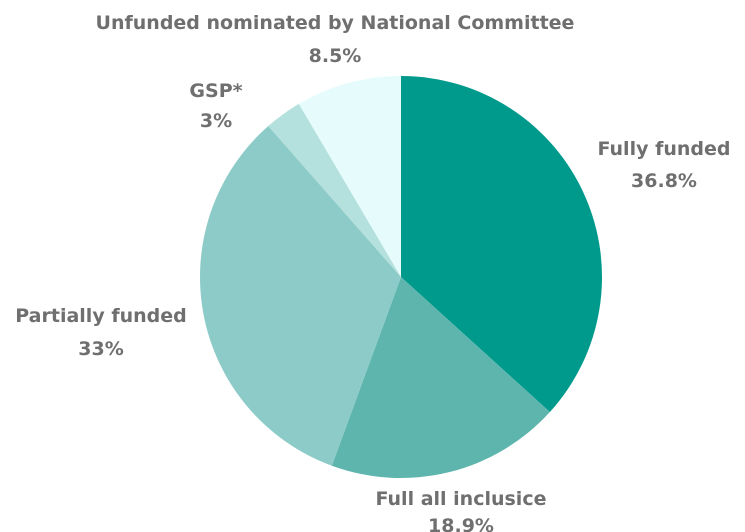  I want to click on slice-value-full-all-inclusice: 18.9%, so click(461, 523).